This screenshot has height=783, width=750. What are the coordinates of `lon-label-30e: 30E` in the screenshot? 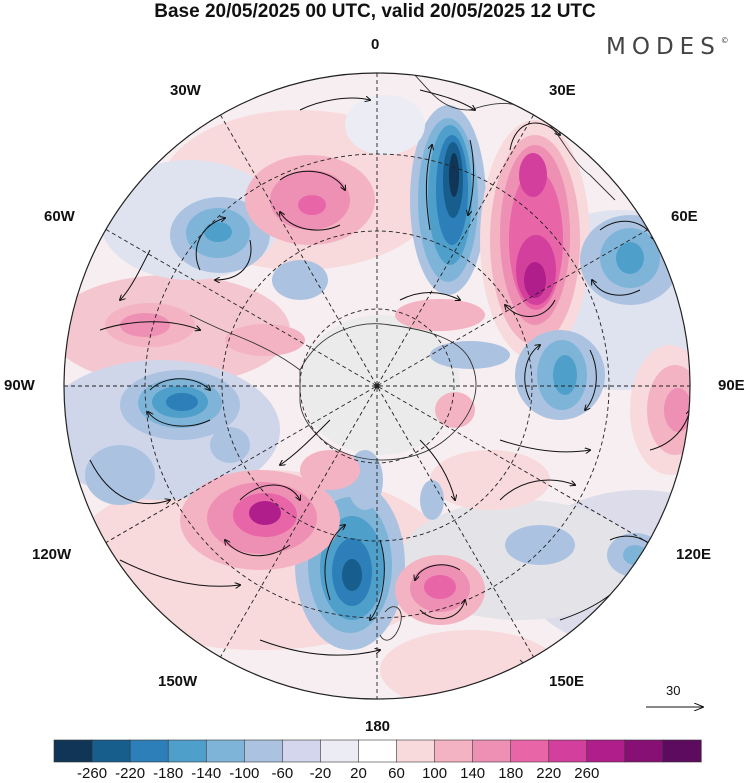 It's located at (562, 90).